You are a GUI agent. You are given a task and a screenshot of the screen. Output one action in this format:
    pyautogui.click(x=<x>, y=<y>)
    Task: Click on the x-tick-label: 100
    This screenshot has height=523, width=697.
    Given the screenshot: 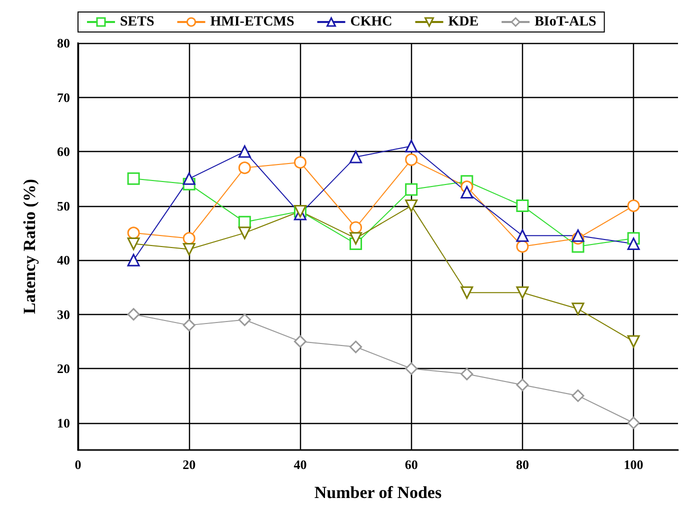 What is the action you would take?
    pyautogui.click(x=634, y=464)
    